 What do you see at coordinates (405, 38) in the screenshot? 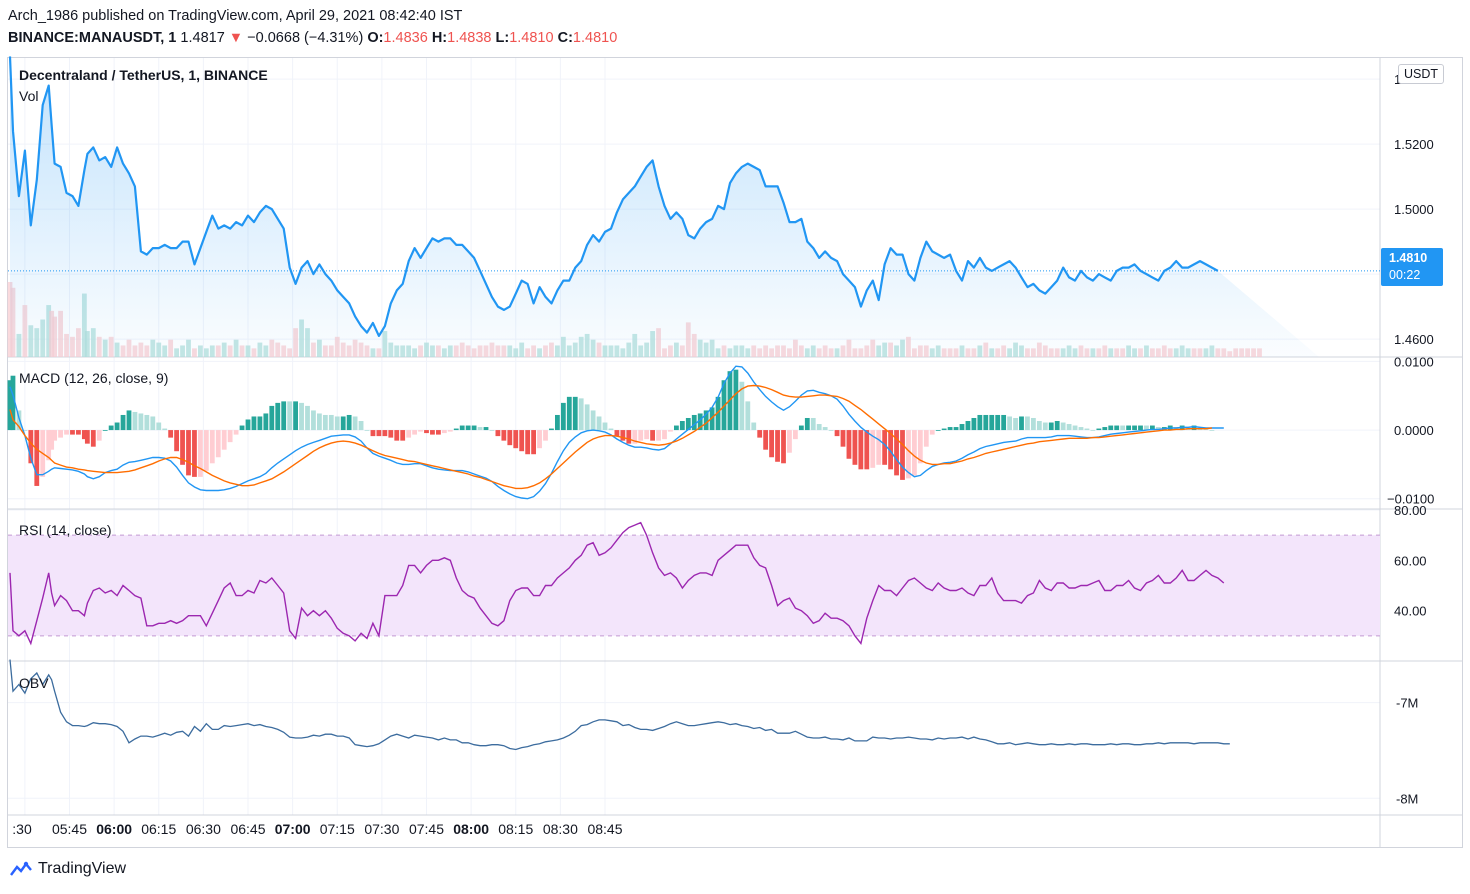
I see `open-value: 1.4836` at bounding box center [405, 38].